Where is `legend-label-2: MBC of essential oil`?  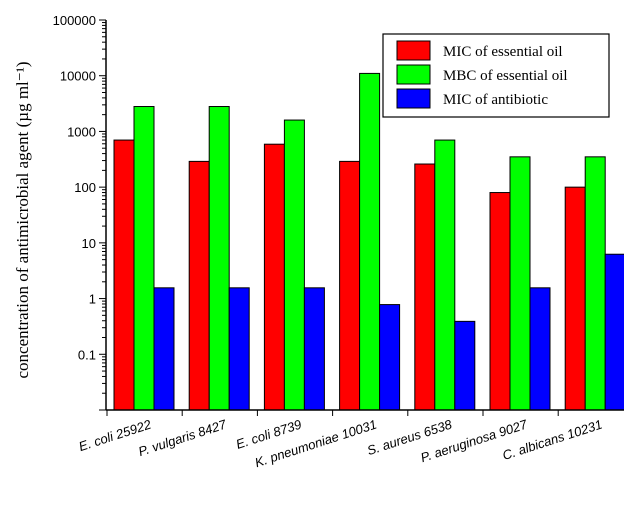
legend-label-2: MBC of essential oil is located at coordinates (505, 76).